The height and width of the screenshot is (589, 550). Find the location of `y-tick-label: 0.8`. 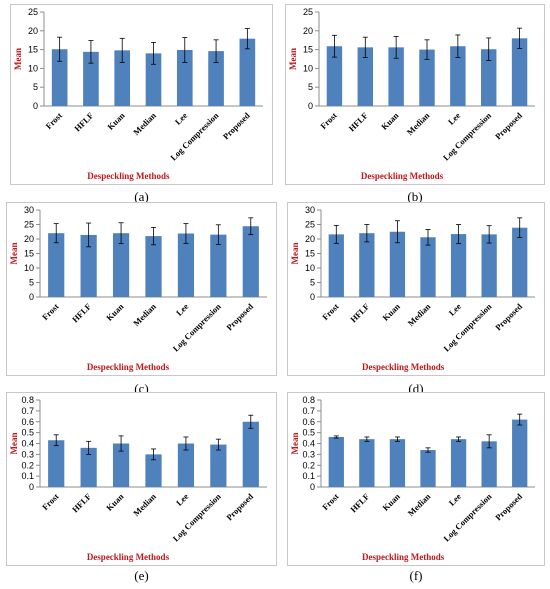

y-tick-label: 0.8 is located at coordinates (27, 400).